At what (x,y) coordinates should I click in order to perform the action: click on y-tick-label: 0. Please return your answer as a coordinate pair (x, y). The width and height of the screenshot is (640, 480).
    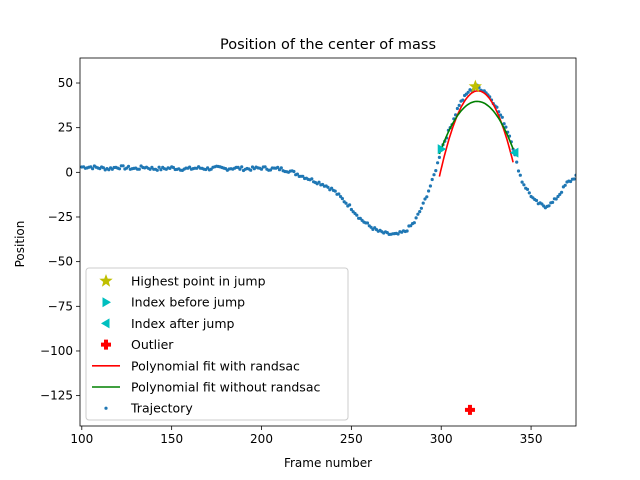
    Looking at the image, I should click on (69, 172).